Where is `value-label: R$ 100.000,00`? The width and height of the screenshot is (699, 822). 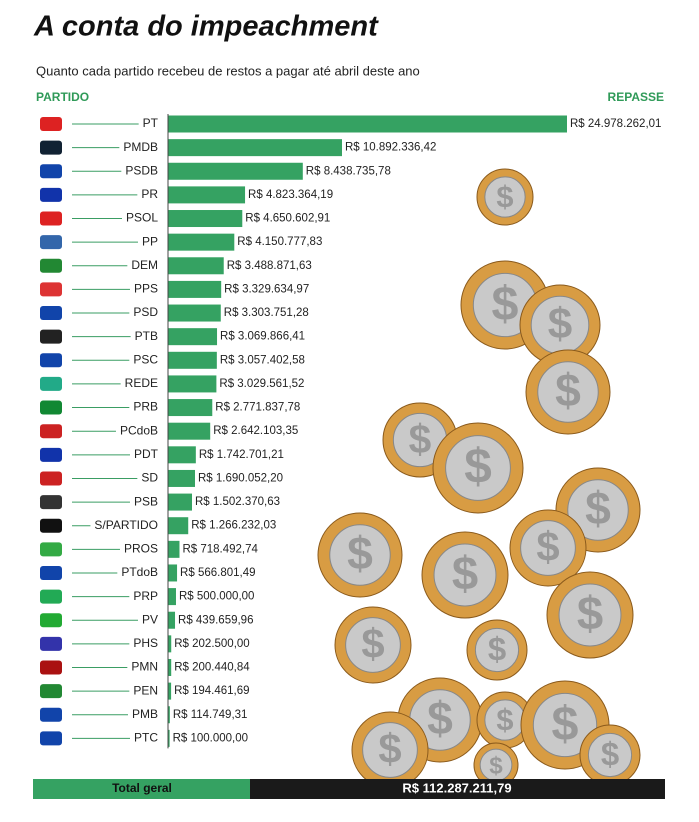 value-label: R$ 100.000,00 is located at coordinates (210, 738).